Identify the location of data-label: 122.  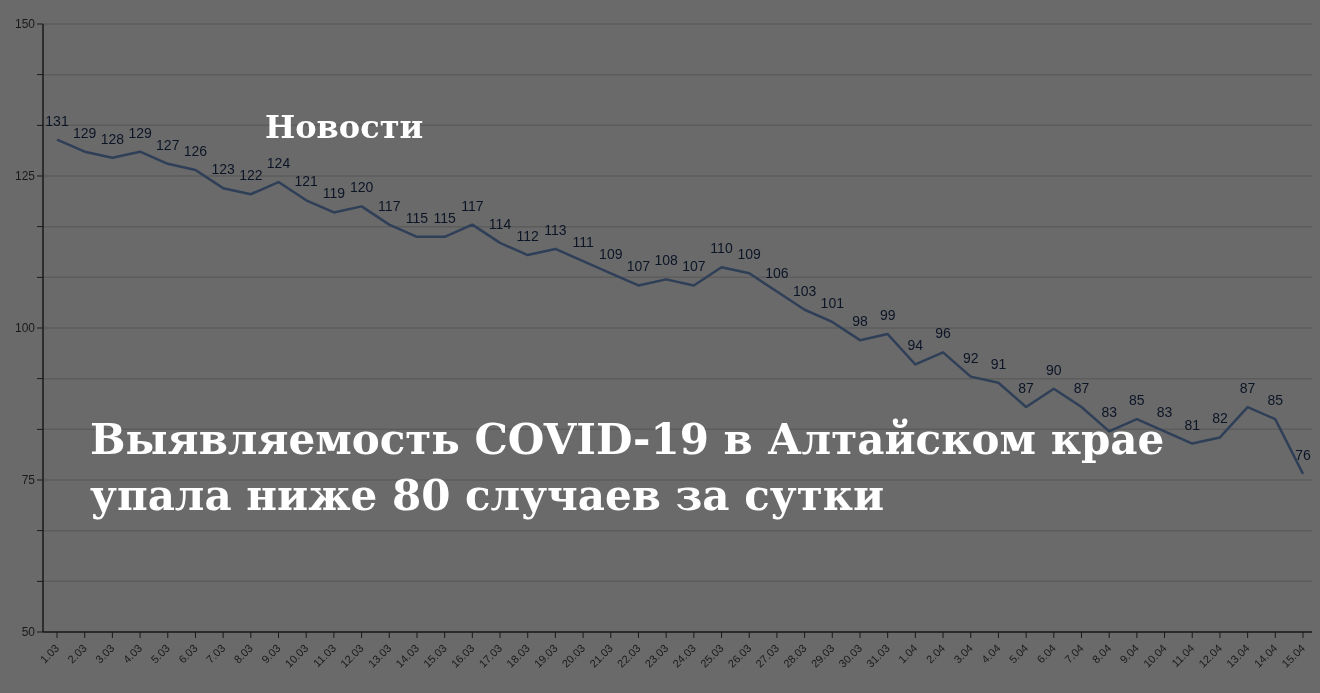
(251, 175).